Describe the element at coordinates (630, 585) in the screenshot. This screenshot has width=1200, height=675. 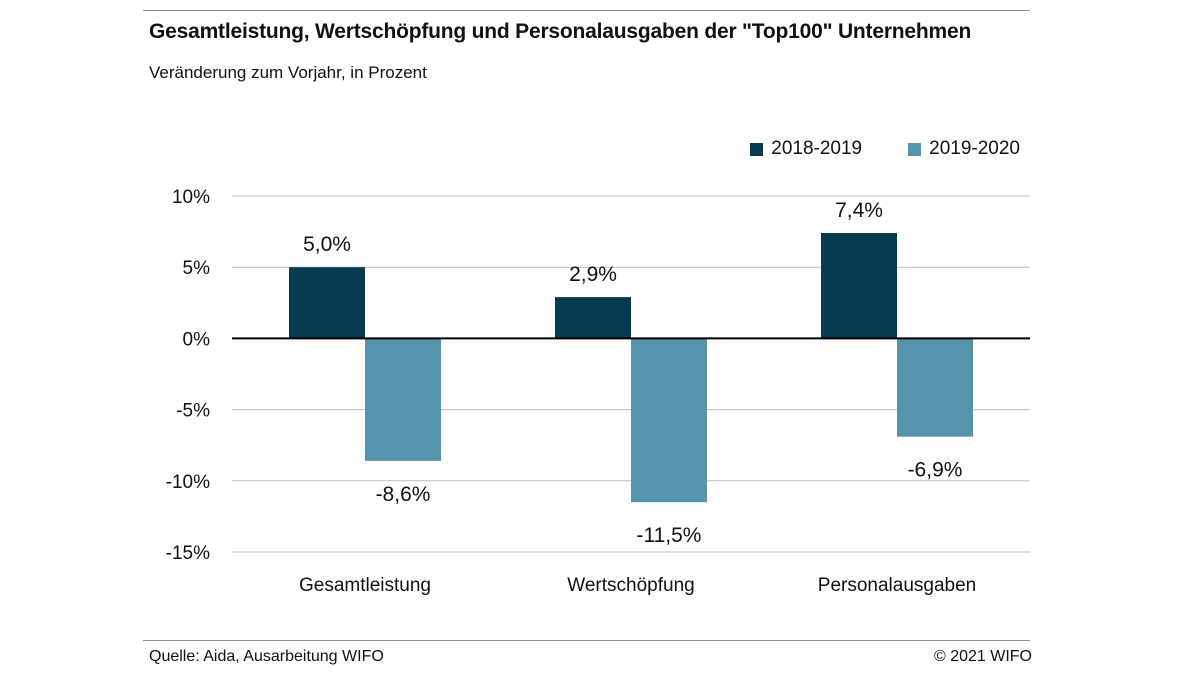
I see `x-category-label: Wertschöpfung` at that location.